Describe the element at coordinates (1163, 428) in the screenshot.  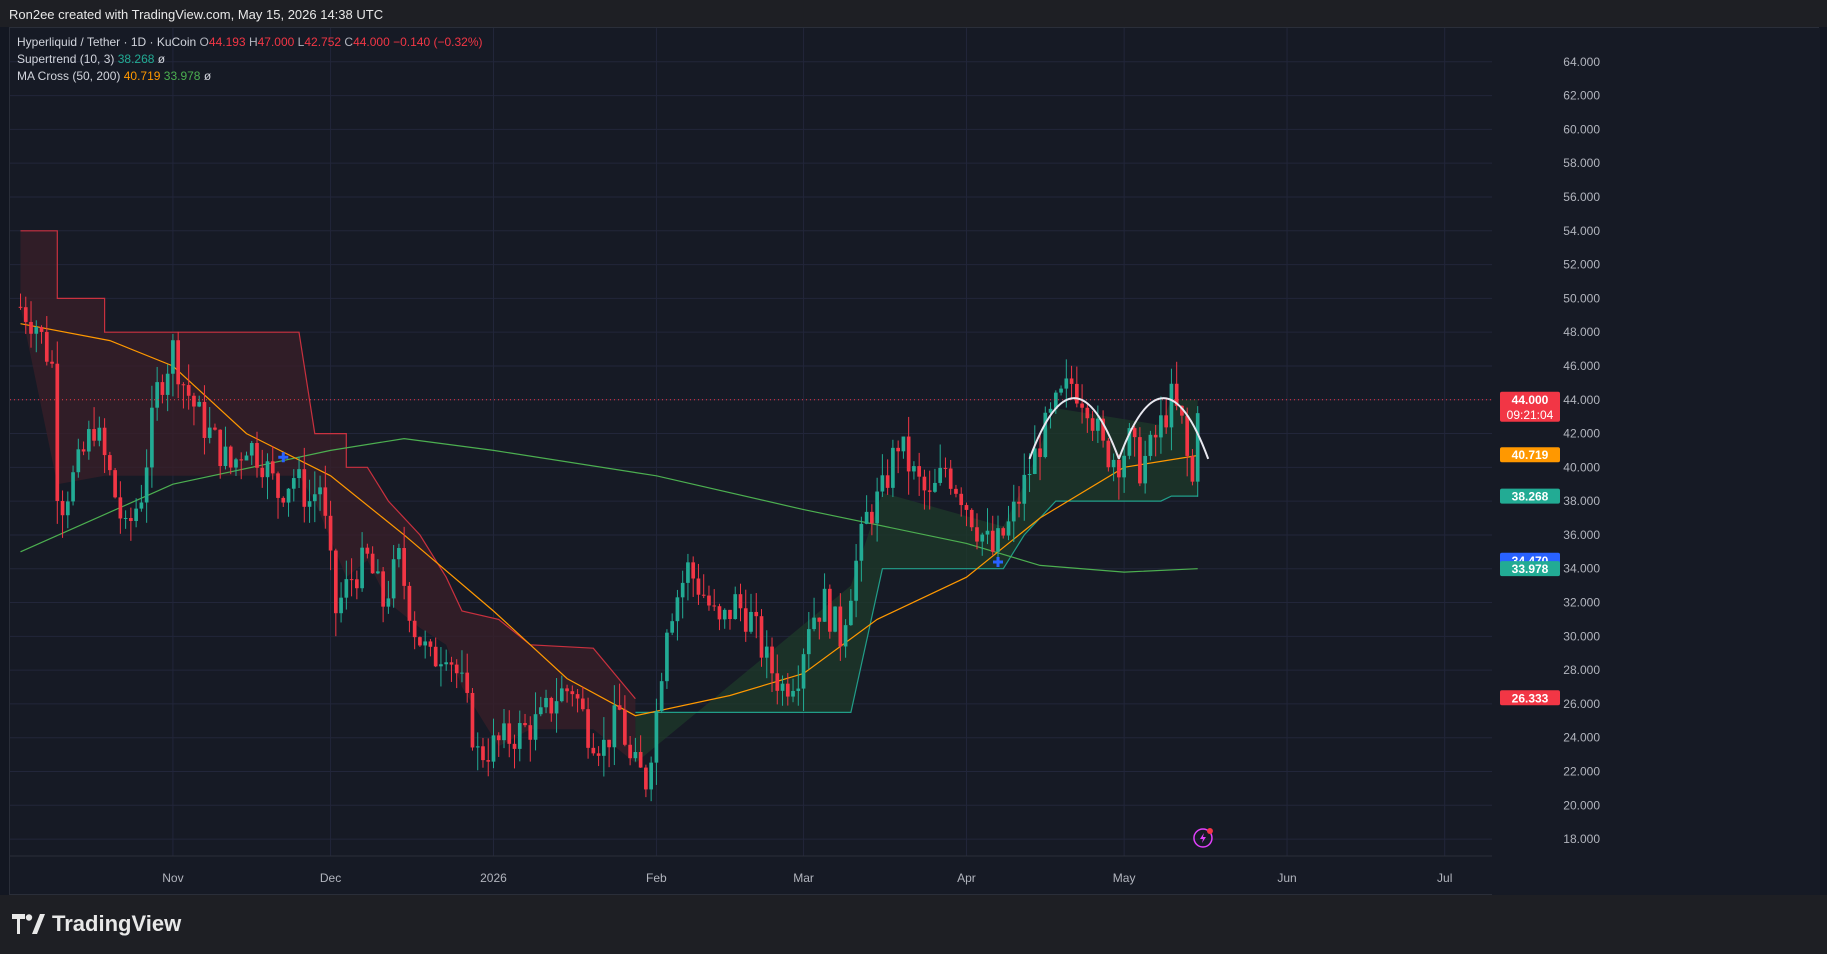
I see `pattern-arc` at that location.